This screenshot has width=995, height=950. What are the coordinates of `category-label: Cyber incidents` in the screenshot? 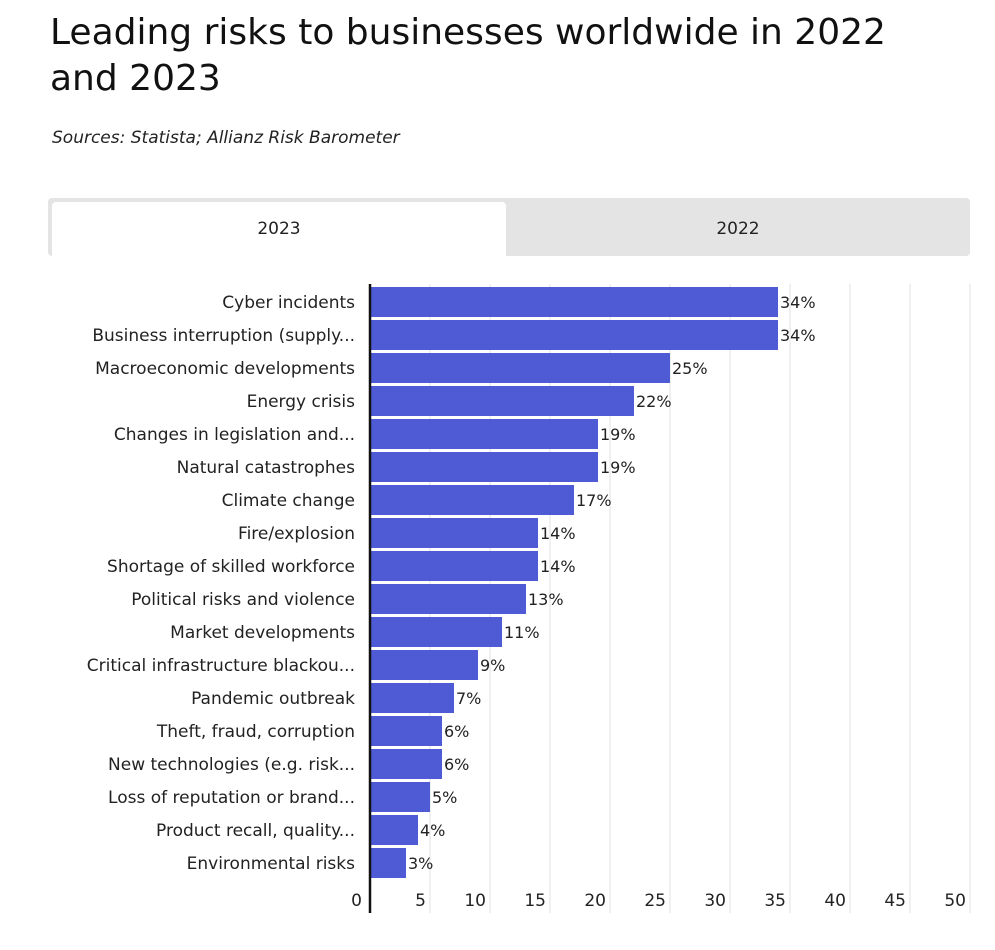 It's located at (288, 303).